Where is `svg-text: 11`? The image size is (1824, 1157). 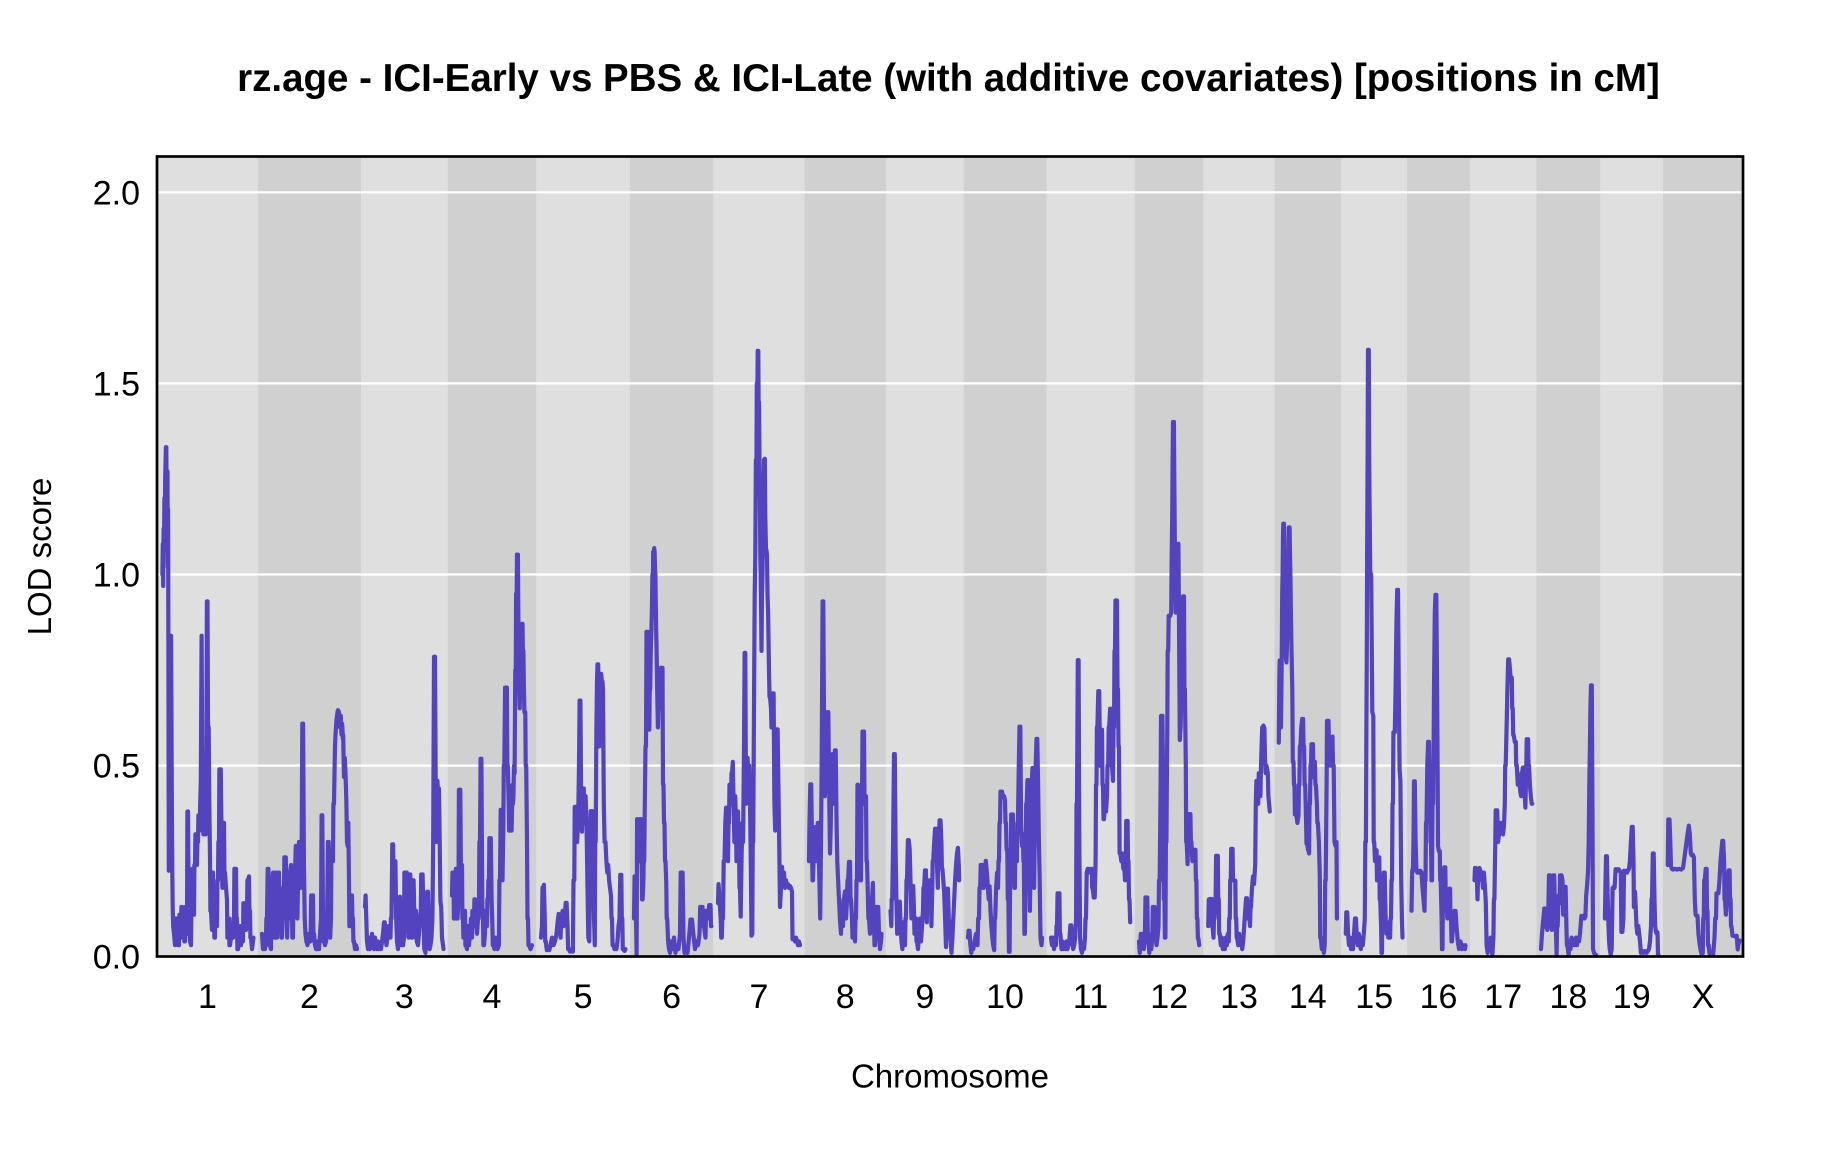 svg-text: 11 is located at coordinates (1090, 997).